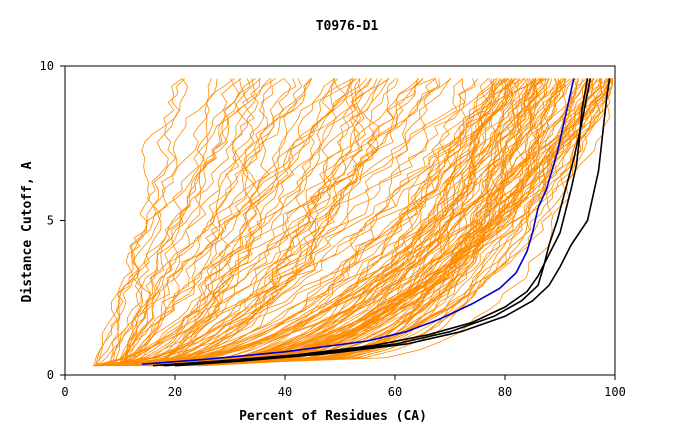 The height and width of the screenshot is (440, 680). Describe the element at coordinates (343, 387) in the screenshot. I see `x-axis-ticks: 0 20 40 60 80 100` at that location.